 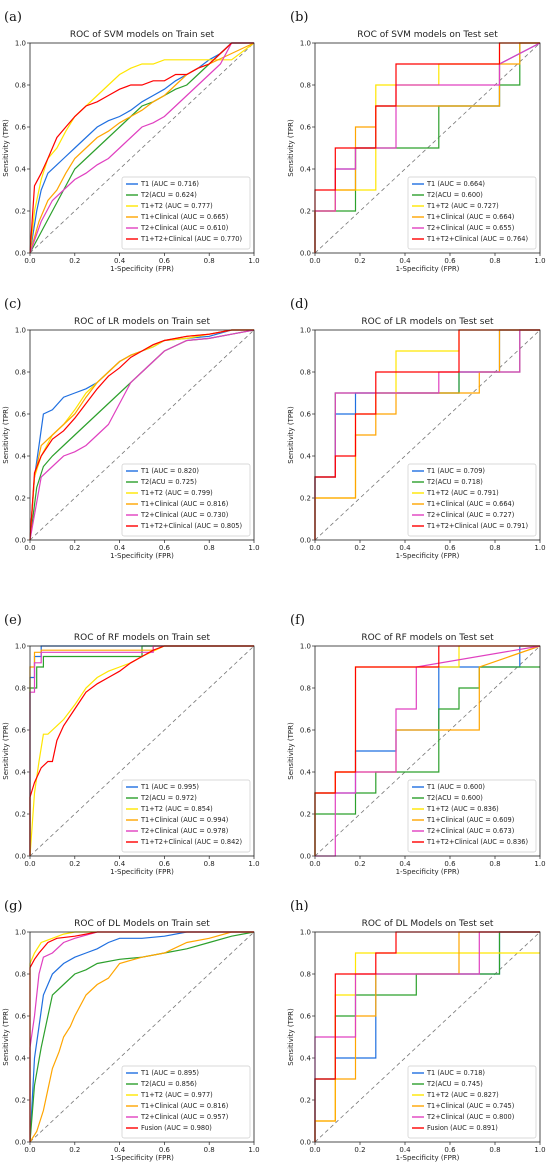 What do you see at coordinates (470, 1106) in the screenshot?
I see `legend-entry: T1+Clinical (AUC = 0.745)` at bounding box center [470, 1106].